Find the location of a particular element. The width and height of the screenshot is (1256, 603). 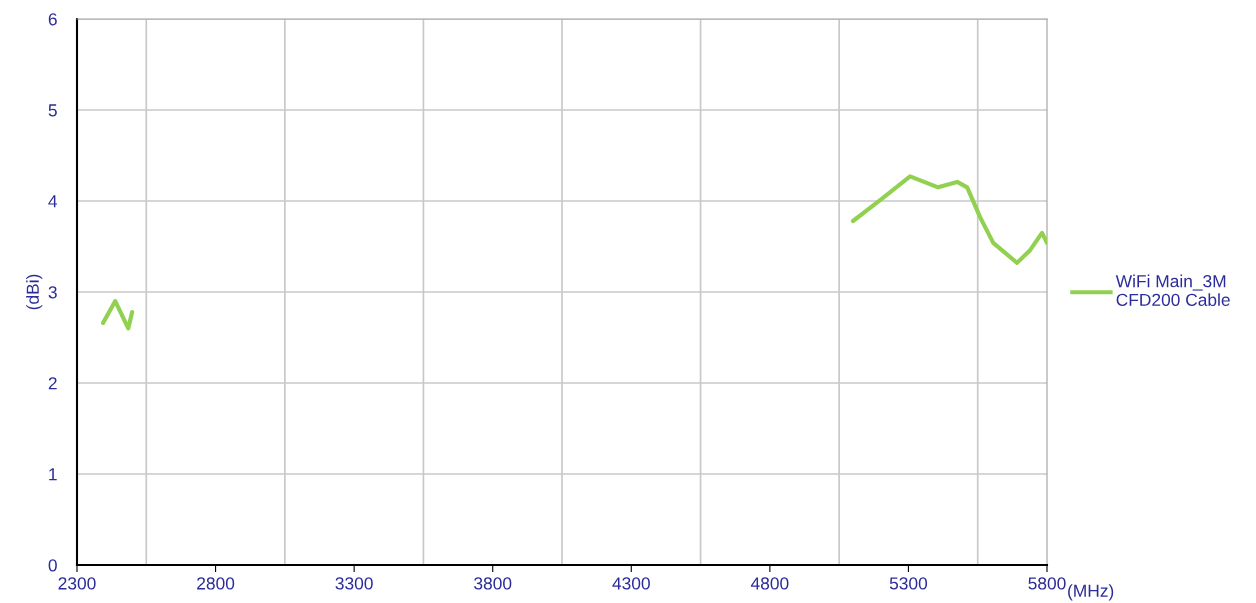

y-tick-label: 4 is located at coordinates (53, 201).